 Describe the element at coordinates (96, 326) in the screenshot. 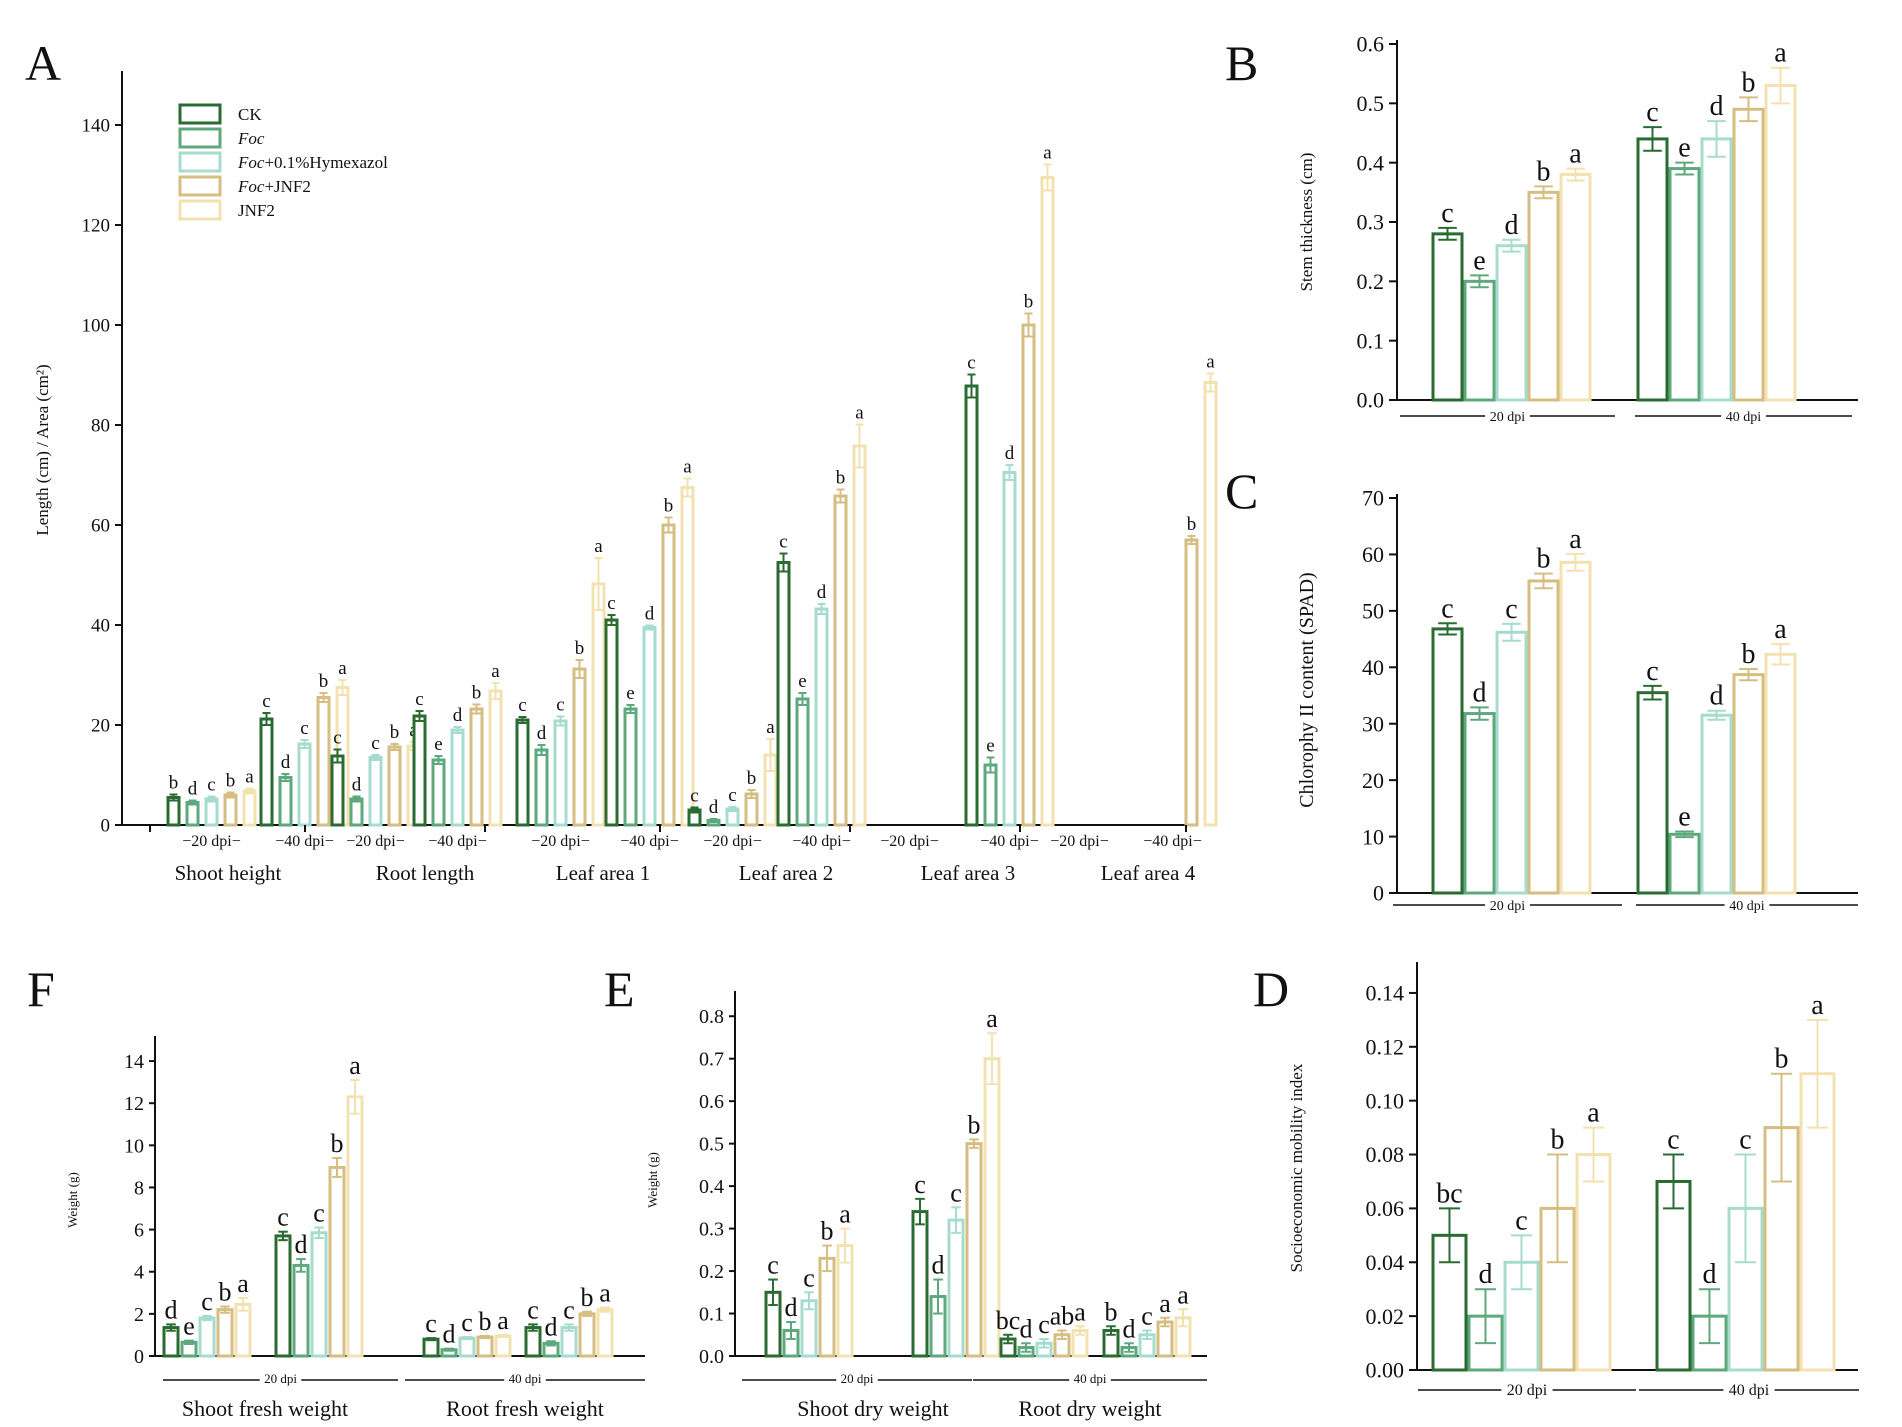

I see `y-tick-label: 100` at that location.